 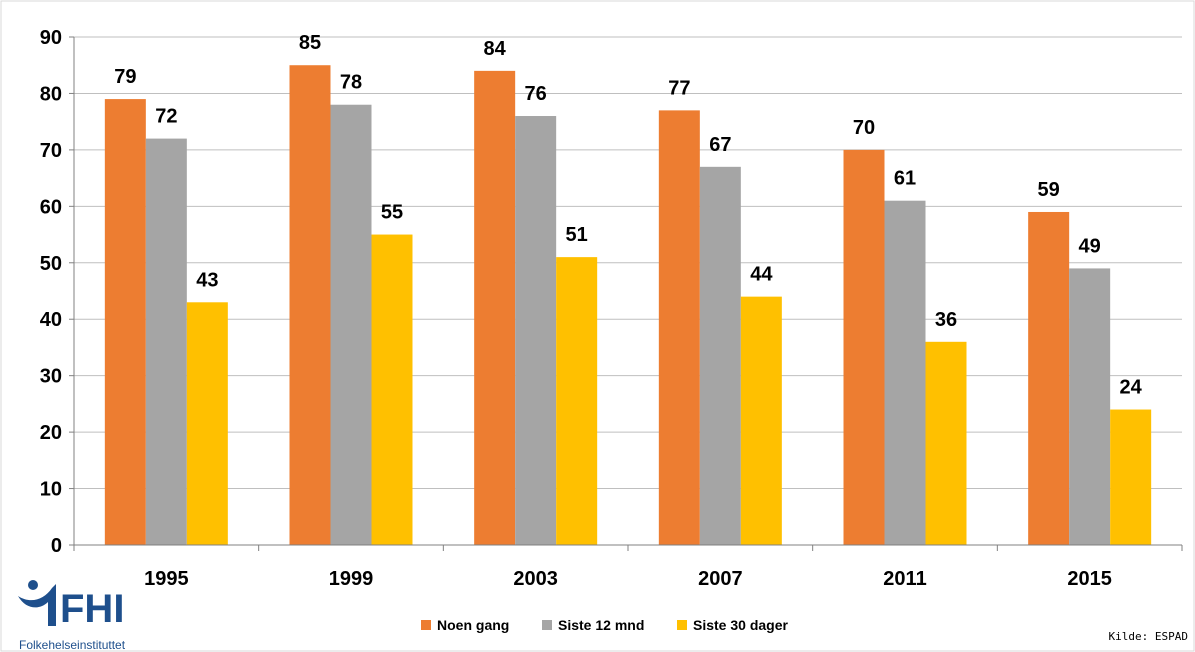 I want to click on legend-label-noen-gang: Noen gang, so click(x=473, y=625).